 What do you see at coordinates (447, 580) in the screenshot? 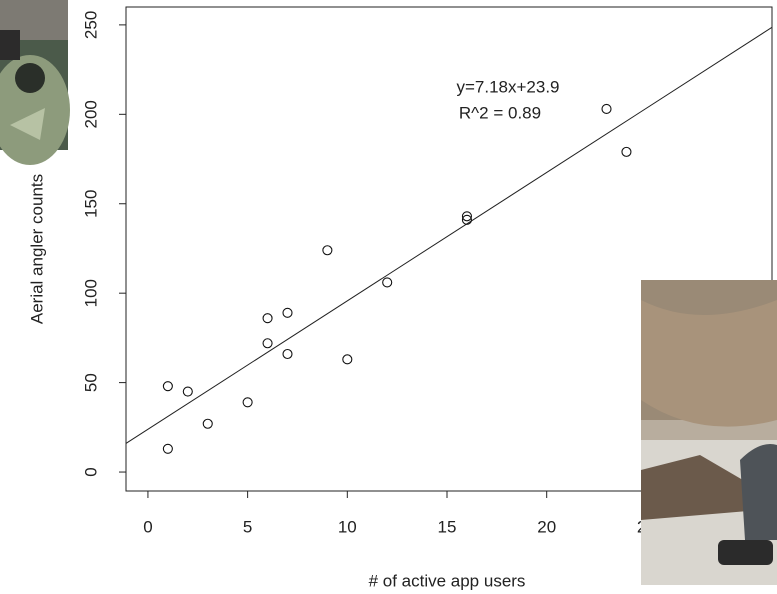
I see `x-axis-label: # of active app users` at bounding box center [447, 580].